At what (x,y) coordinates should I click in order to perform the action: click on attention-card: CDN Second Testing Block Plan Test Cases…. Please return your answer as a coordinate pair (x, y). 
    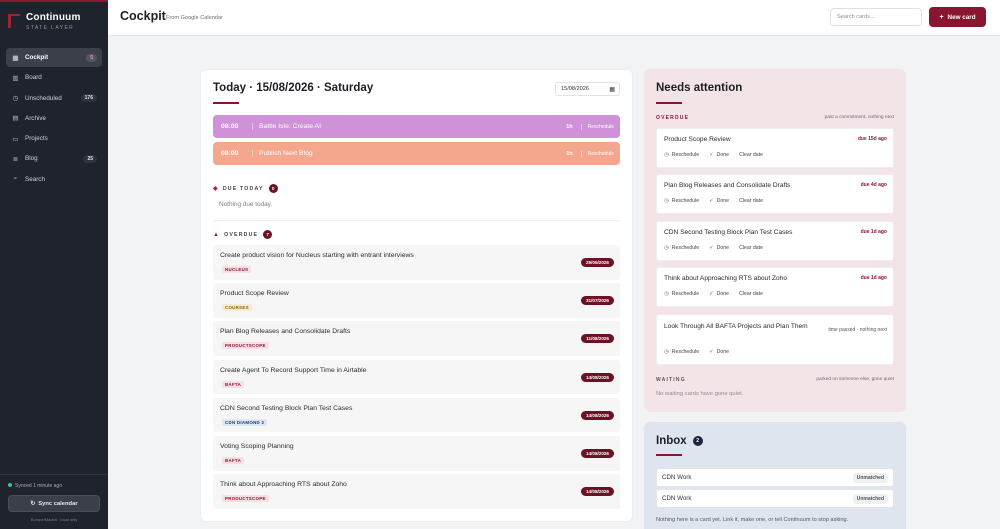
    Looking at the image, I should click on (775, 241).